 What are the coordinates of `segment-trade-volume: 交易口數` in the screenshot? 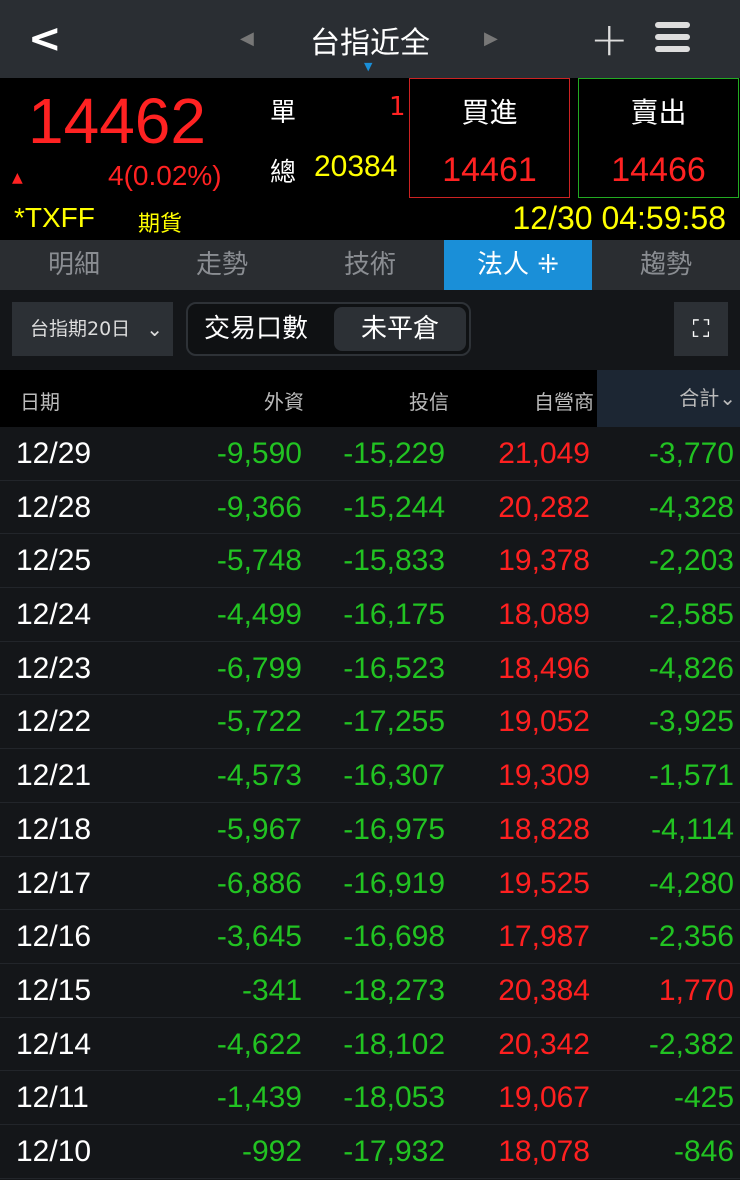 It's located at (256, 329).